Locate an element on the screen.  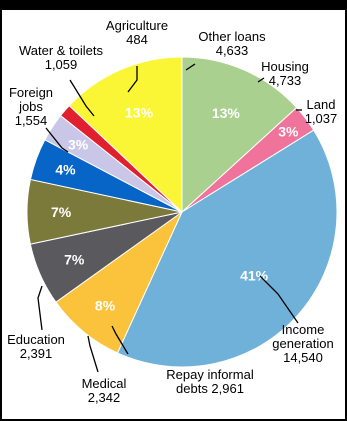
category-label-income-generation: Income generation 14,540 is located at coordinates (302, 343).